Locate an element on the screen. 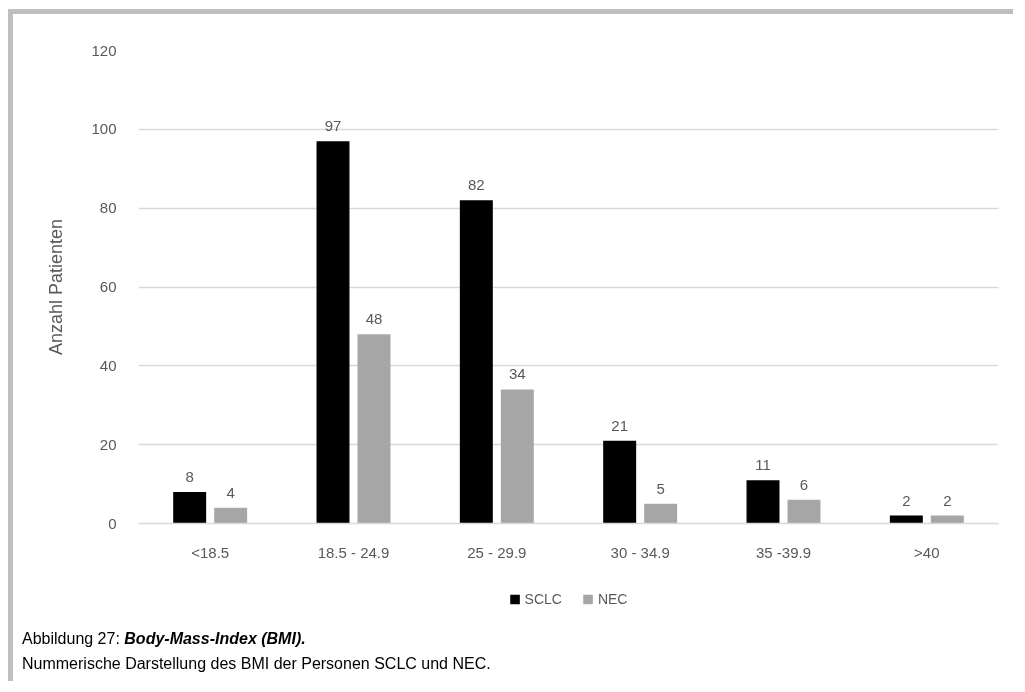  x-tick-label: 18.5 - 24.9 is located at coordinates (353, 552).